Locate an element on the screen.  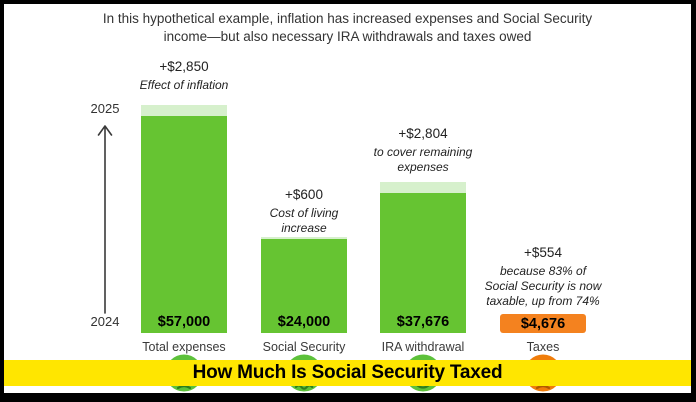
bar-value-label: $37,676 is located at coordinates (423, 322).